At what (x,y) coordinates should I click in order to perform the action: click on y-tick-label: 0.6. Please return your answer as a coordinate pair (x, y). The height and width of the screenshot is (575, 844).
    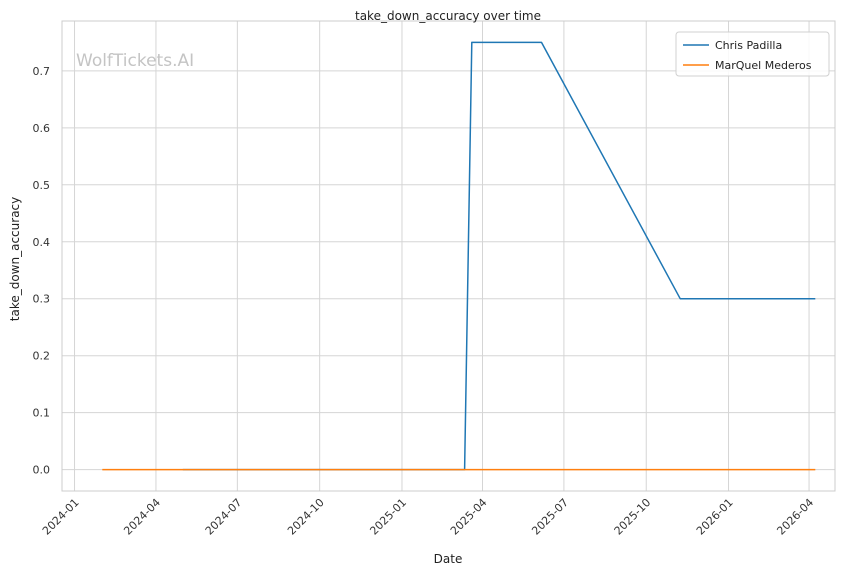
    Looking at the image, I should click on (42, 128).